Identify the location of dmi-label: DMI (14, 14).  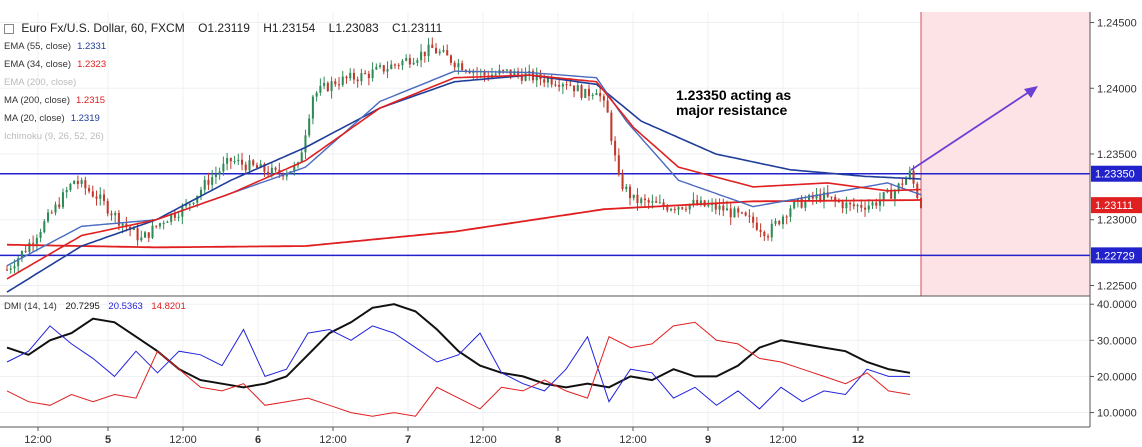
(30, 306).